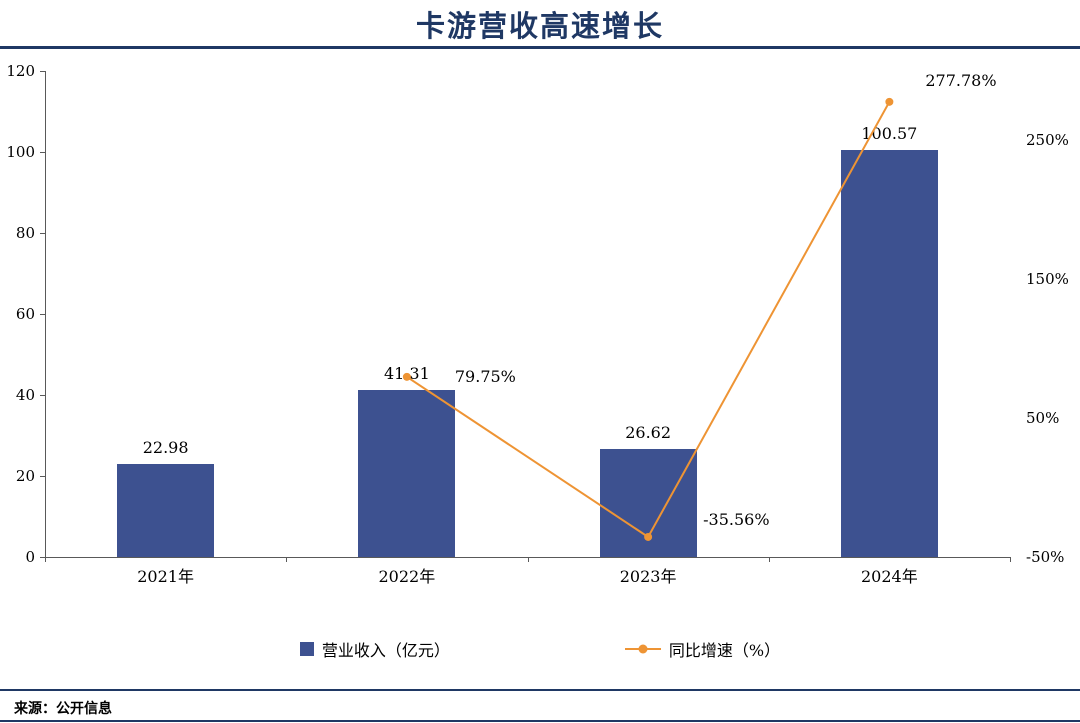 The width and height of the screenshot is (1080, 723). I want to click on y-axis-line, so click(45, 314).